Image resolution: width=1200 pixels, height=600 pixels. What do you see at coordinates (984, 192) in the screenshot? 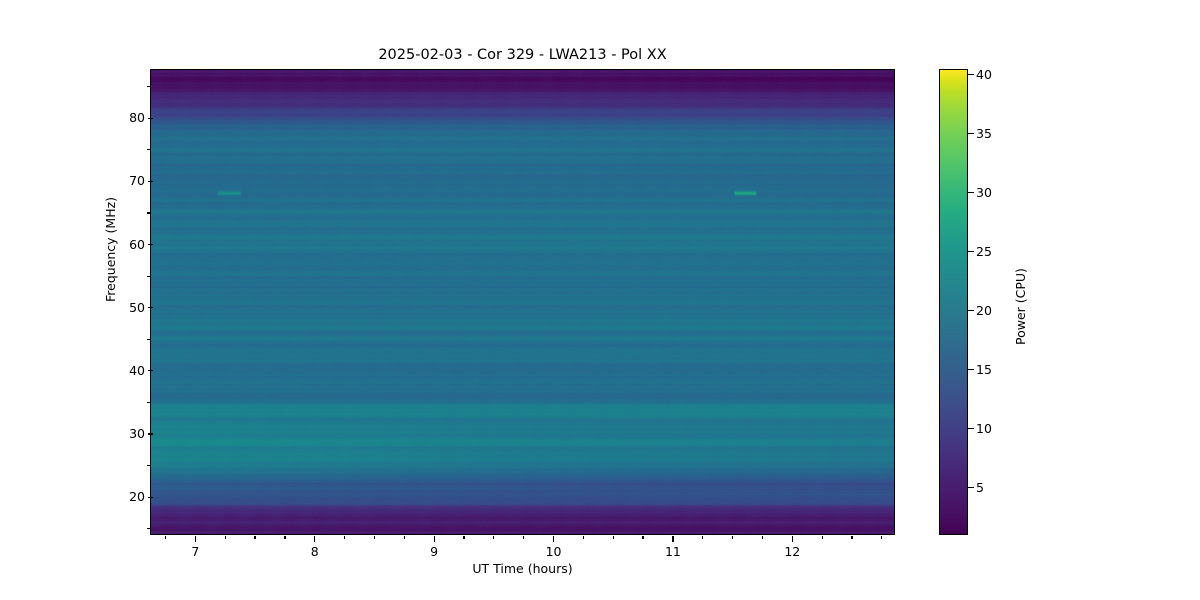
I see `colorbar-tick-label: 30` at bounding box center [984, 192].